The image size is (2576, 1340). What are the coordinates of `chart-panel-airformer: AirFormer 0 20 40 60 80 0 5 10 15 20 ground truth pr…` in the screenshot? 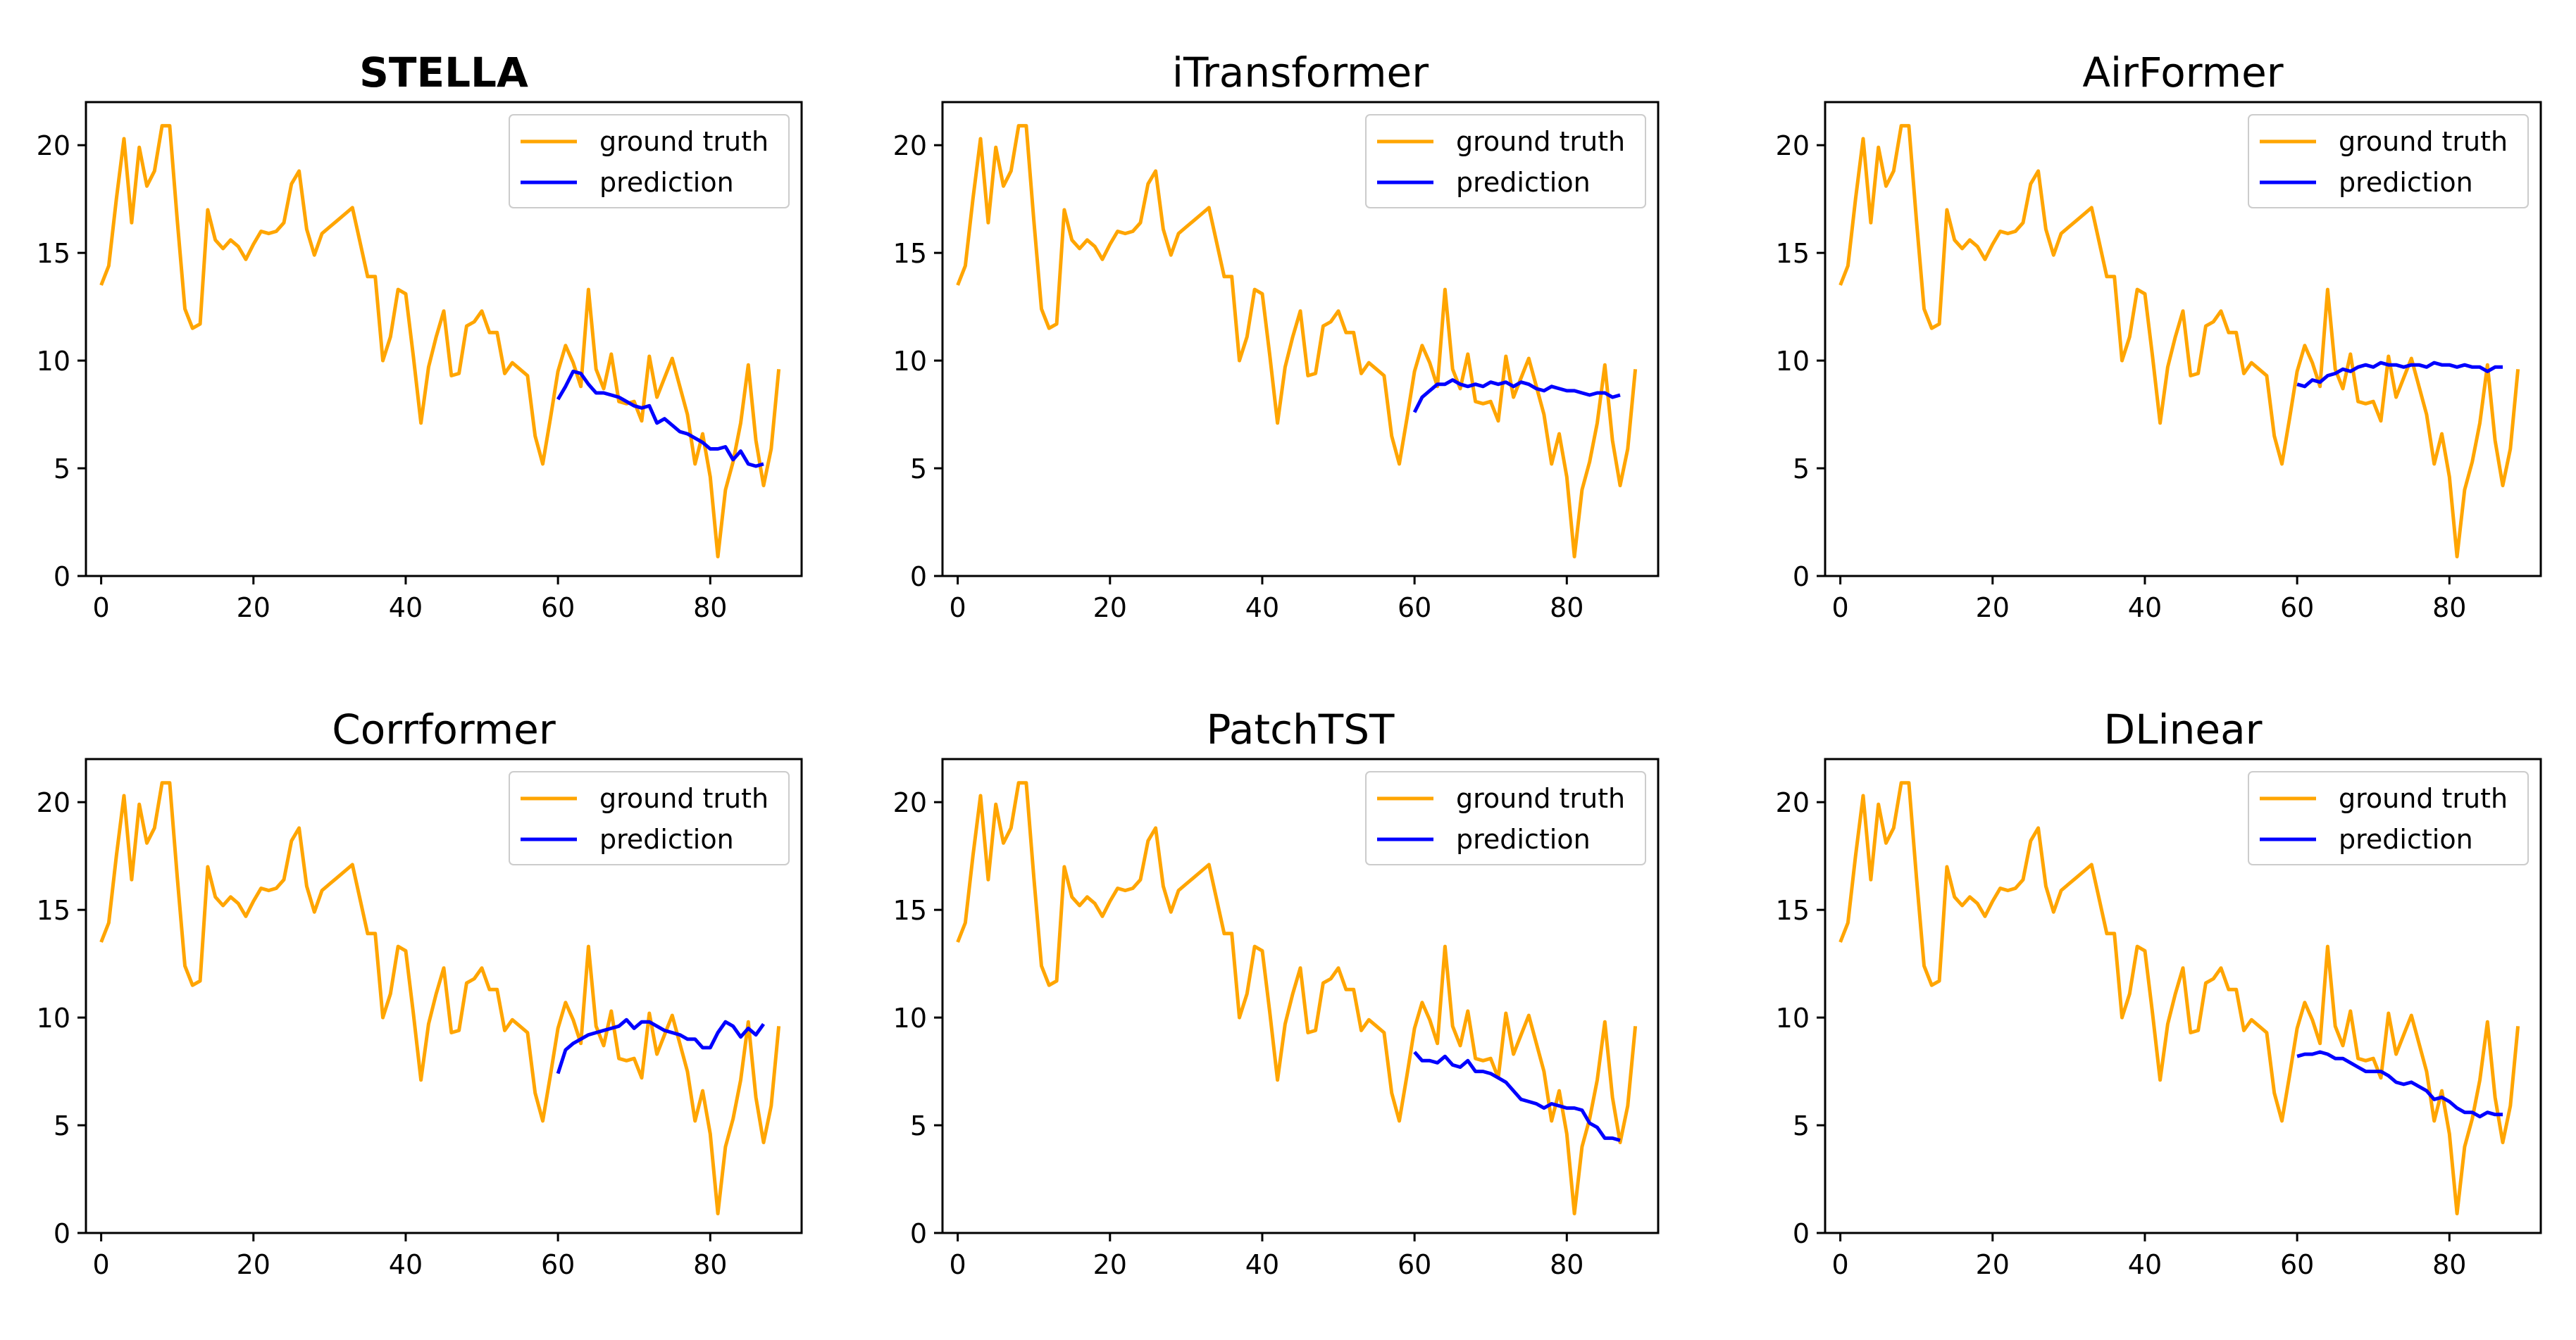 It's located at (2159, 336).